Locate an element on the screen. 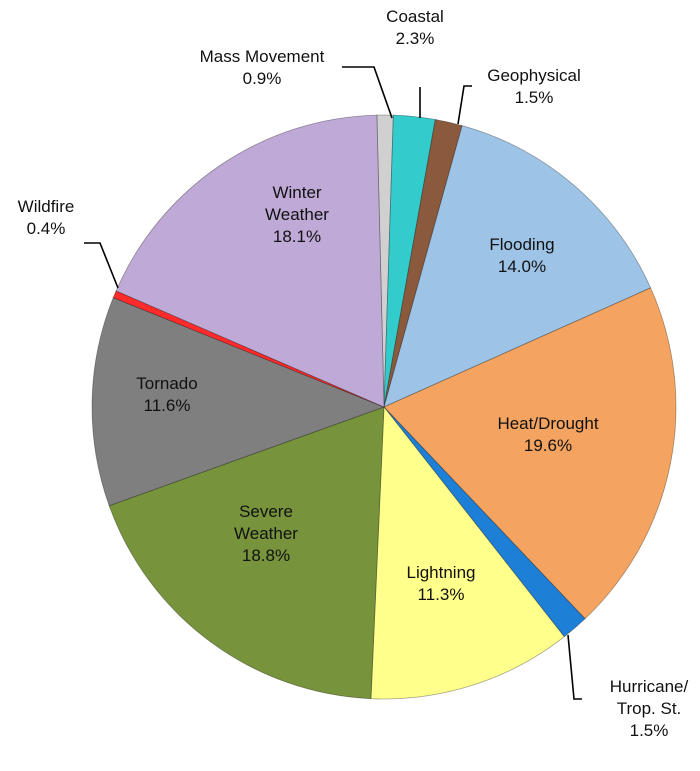 The width and height of the screenshot is (700, 771). slice-hurricane is located at coordinates (484, 522).